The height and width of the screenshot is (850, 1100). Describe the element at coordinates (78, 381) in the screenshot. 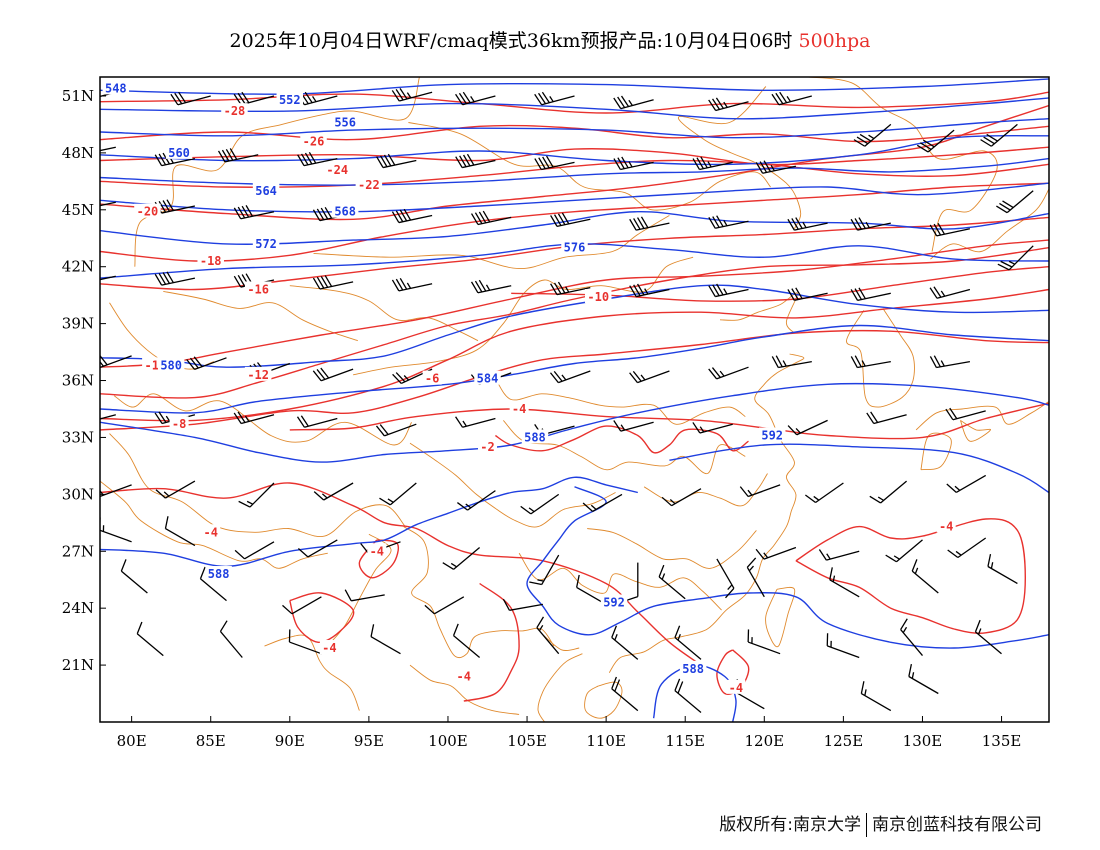

I see `lat-tick-label: 36N` at that location.